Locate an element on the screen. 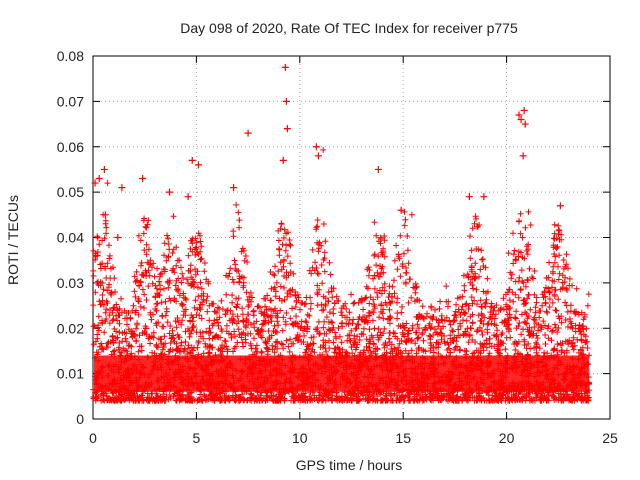 The width and height of the screenshot is (640, 480). x-tick-label: 10 is located at coordinates (300, 438).